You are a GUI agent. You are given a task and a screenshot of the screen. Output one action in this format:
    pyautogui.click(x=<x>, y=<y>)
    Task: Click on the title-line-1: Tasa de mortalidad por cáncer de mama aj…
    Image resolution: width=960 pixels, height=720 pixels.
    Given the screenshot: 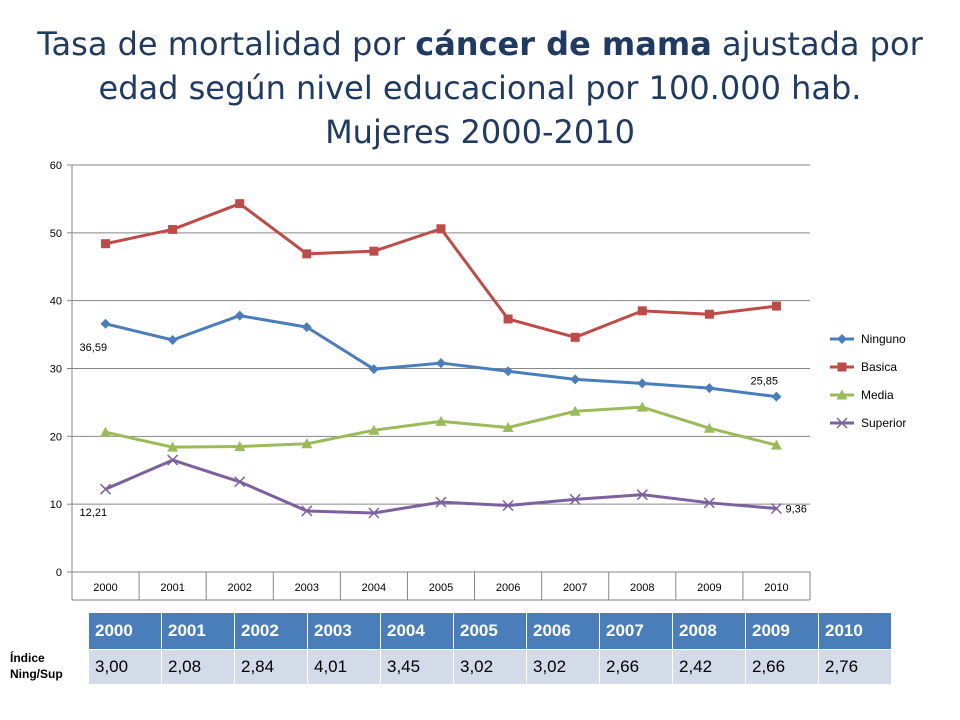 What is the action you would take?
    pyautogui.click(x=480, y=44)
    